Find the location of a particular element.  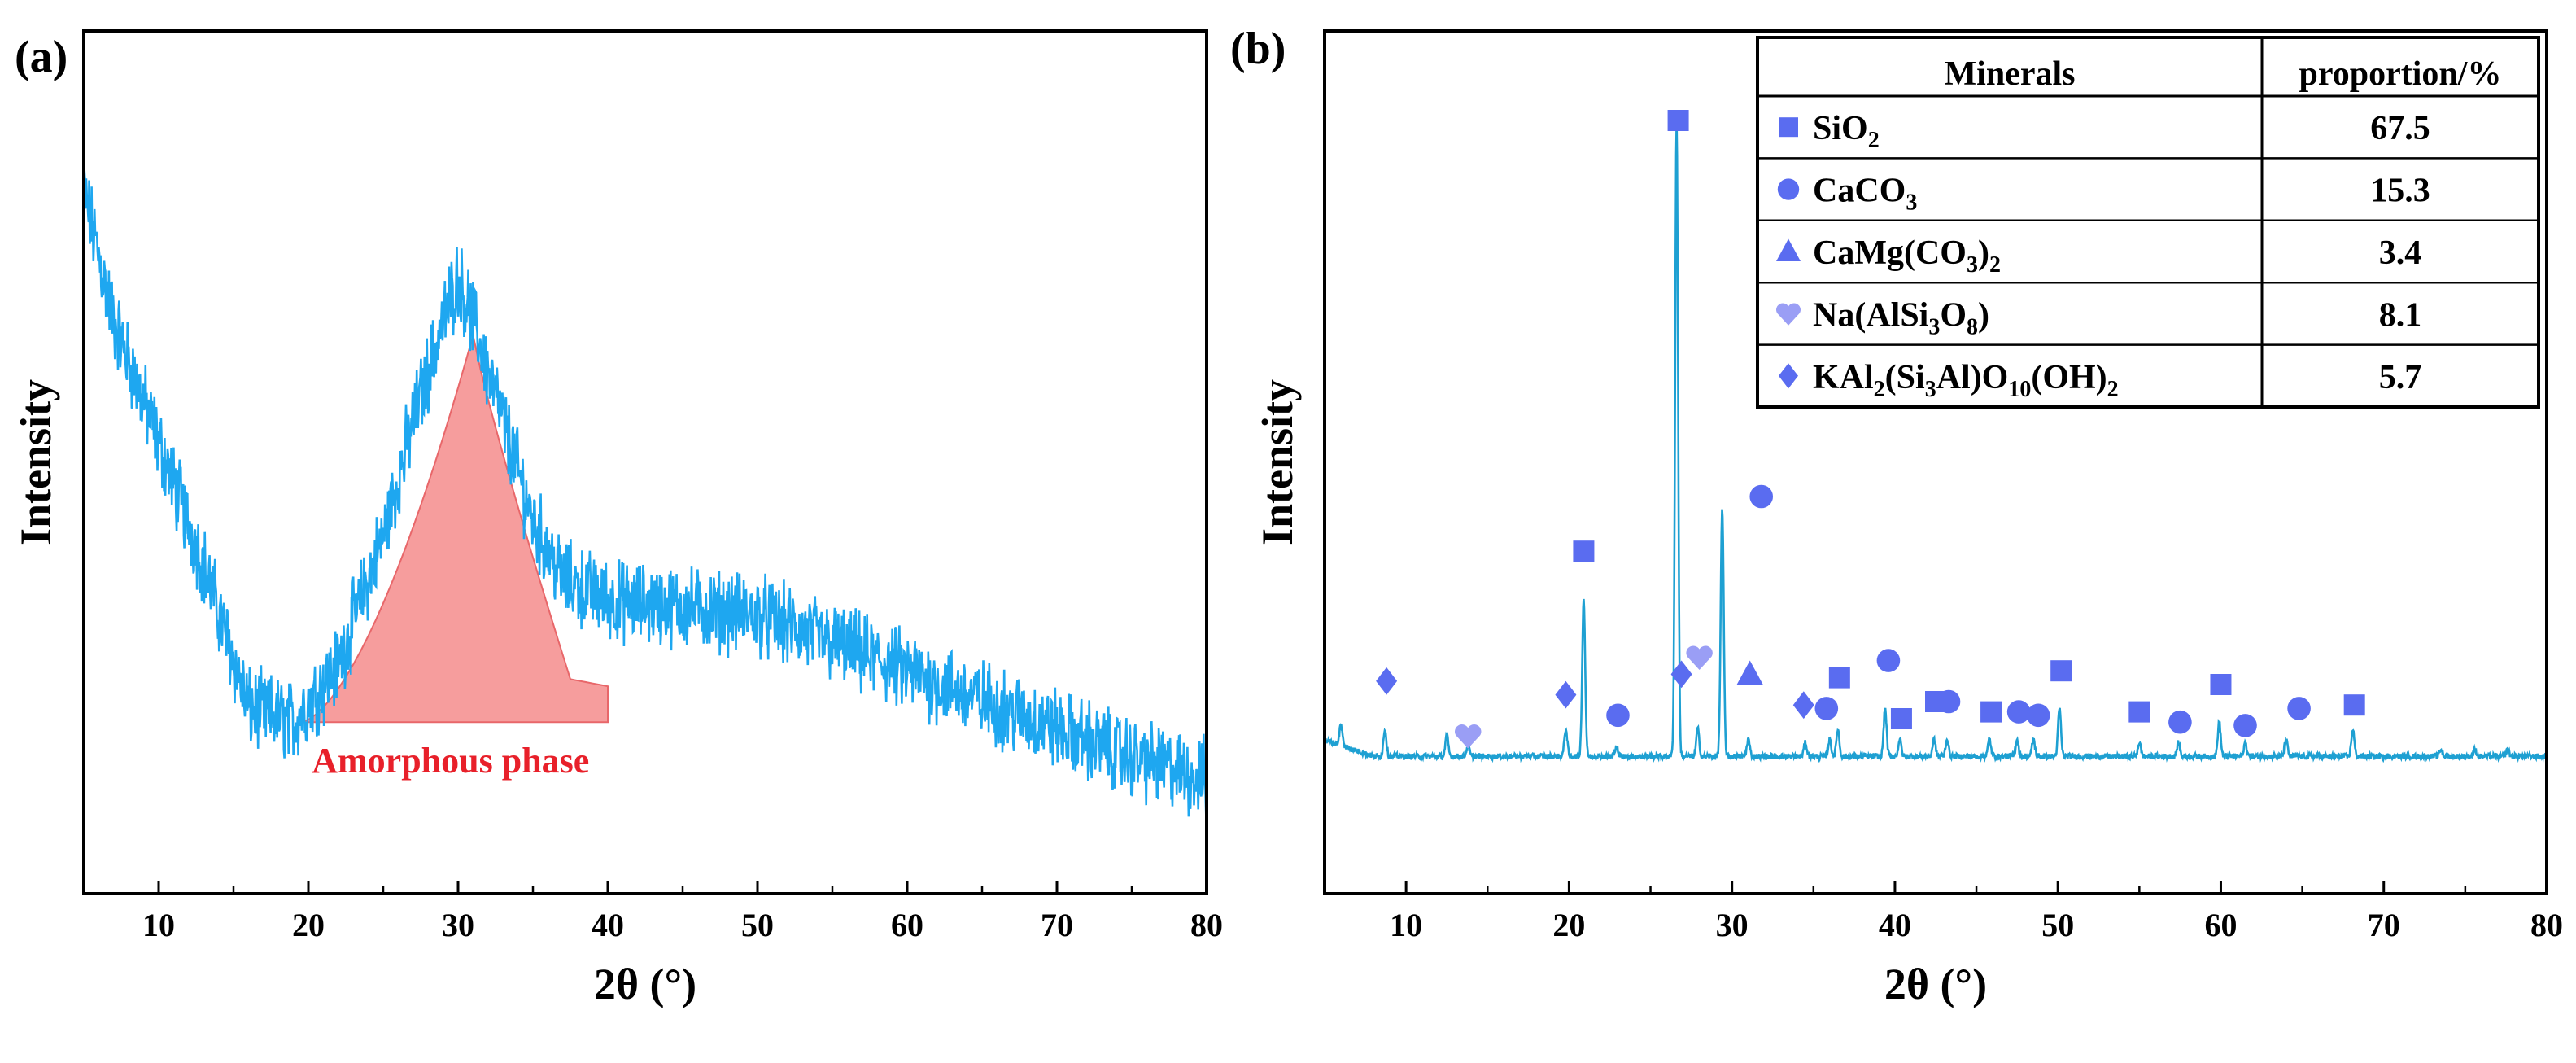

table-row: Na(AlSi3O8) 8.1 is located at coordinates (2098, 317).